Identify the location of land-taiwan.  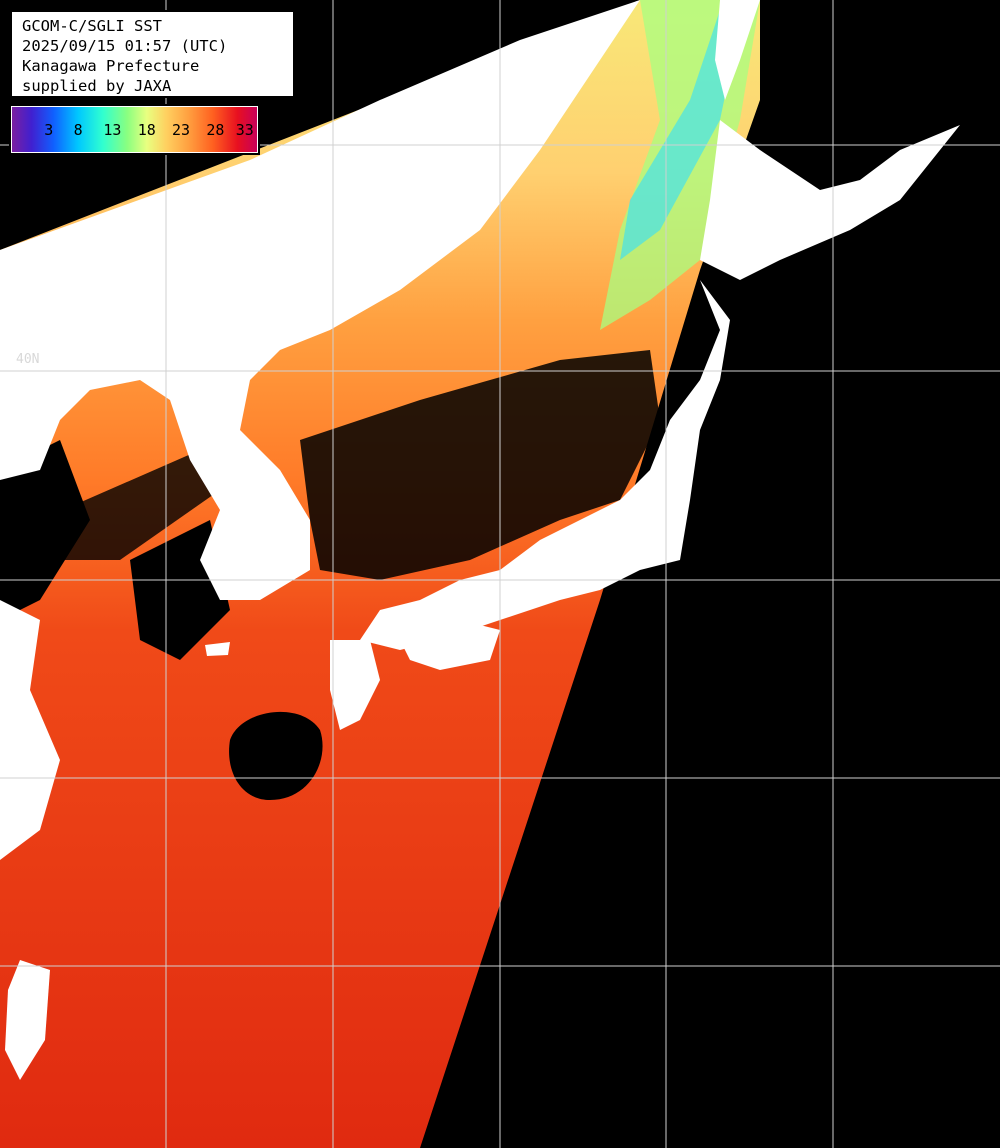
(27, 1020).